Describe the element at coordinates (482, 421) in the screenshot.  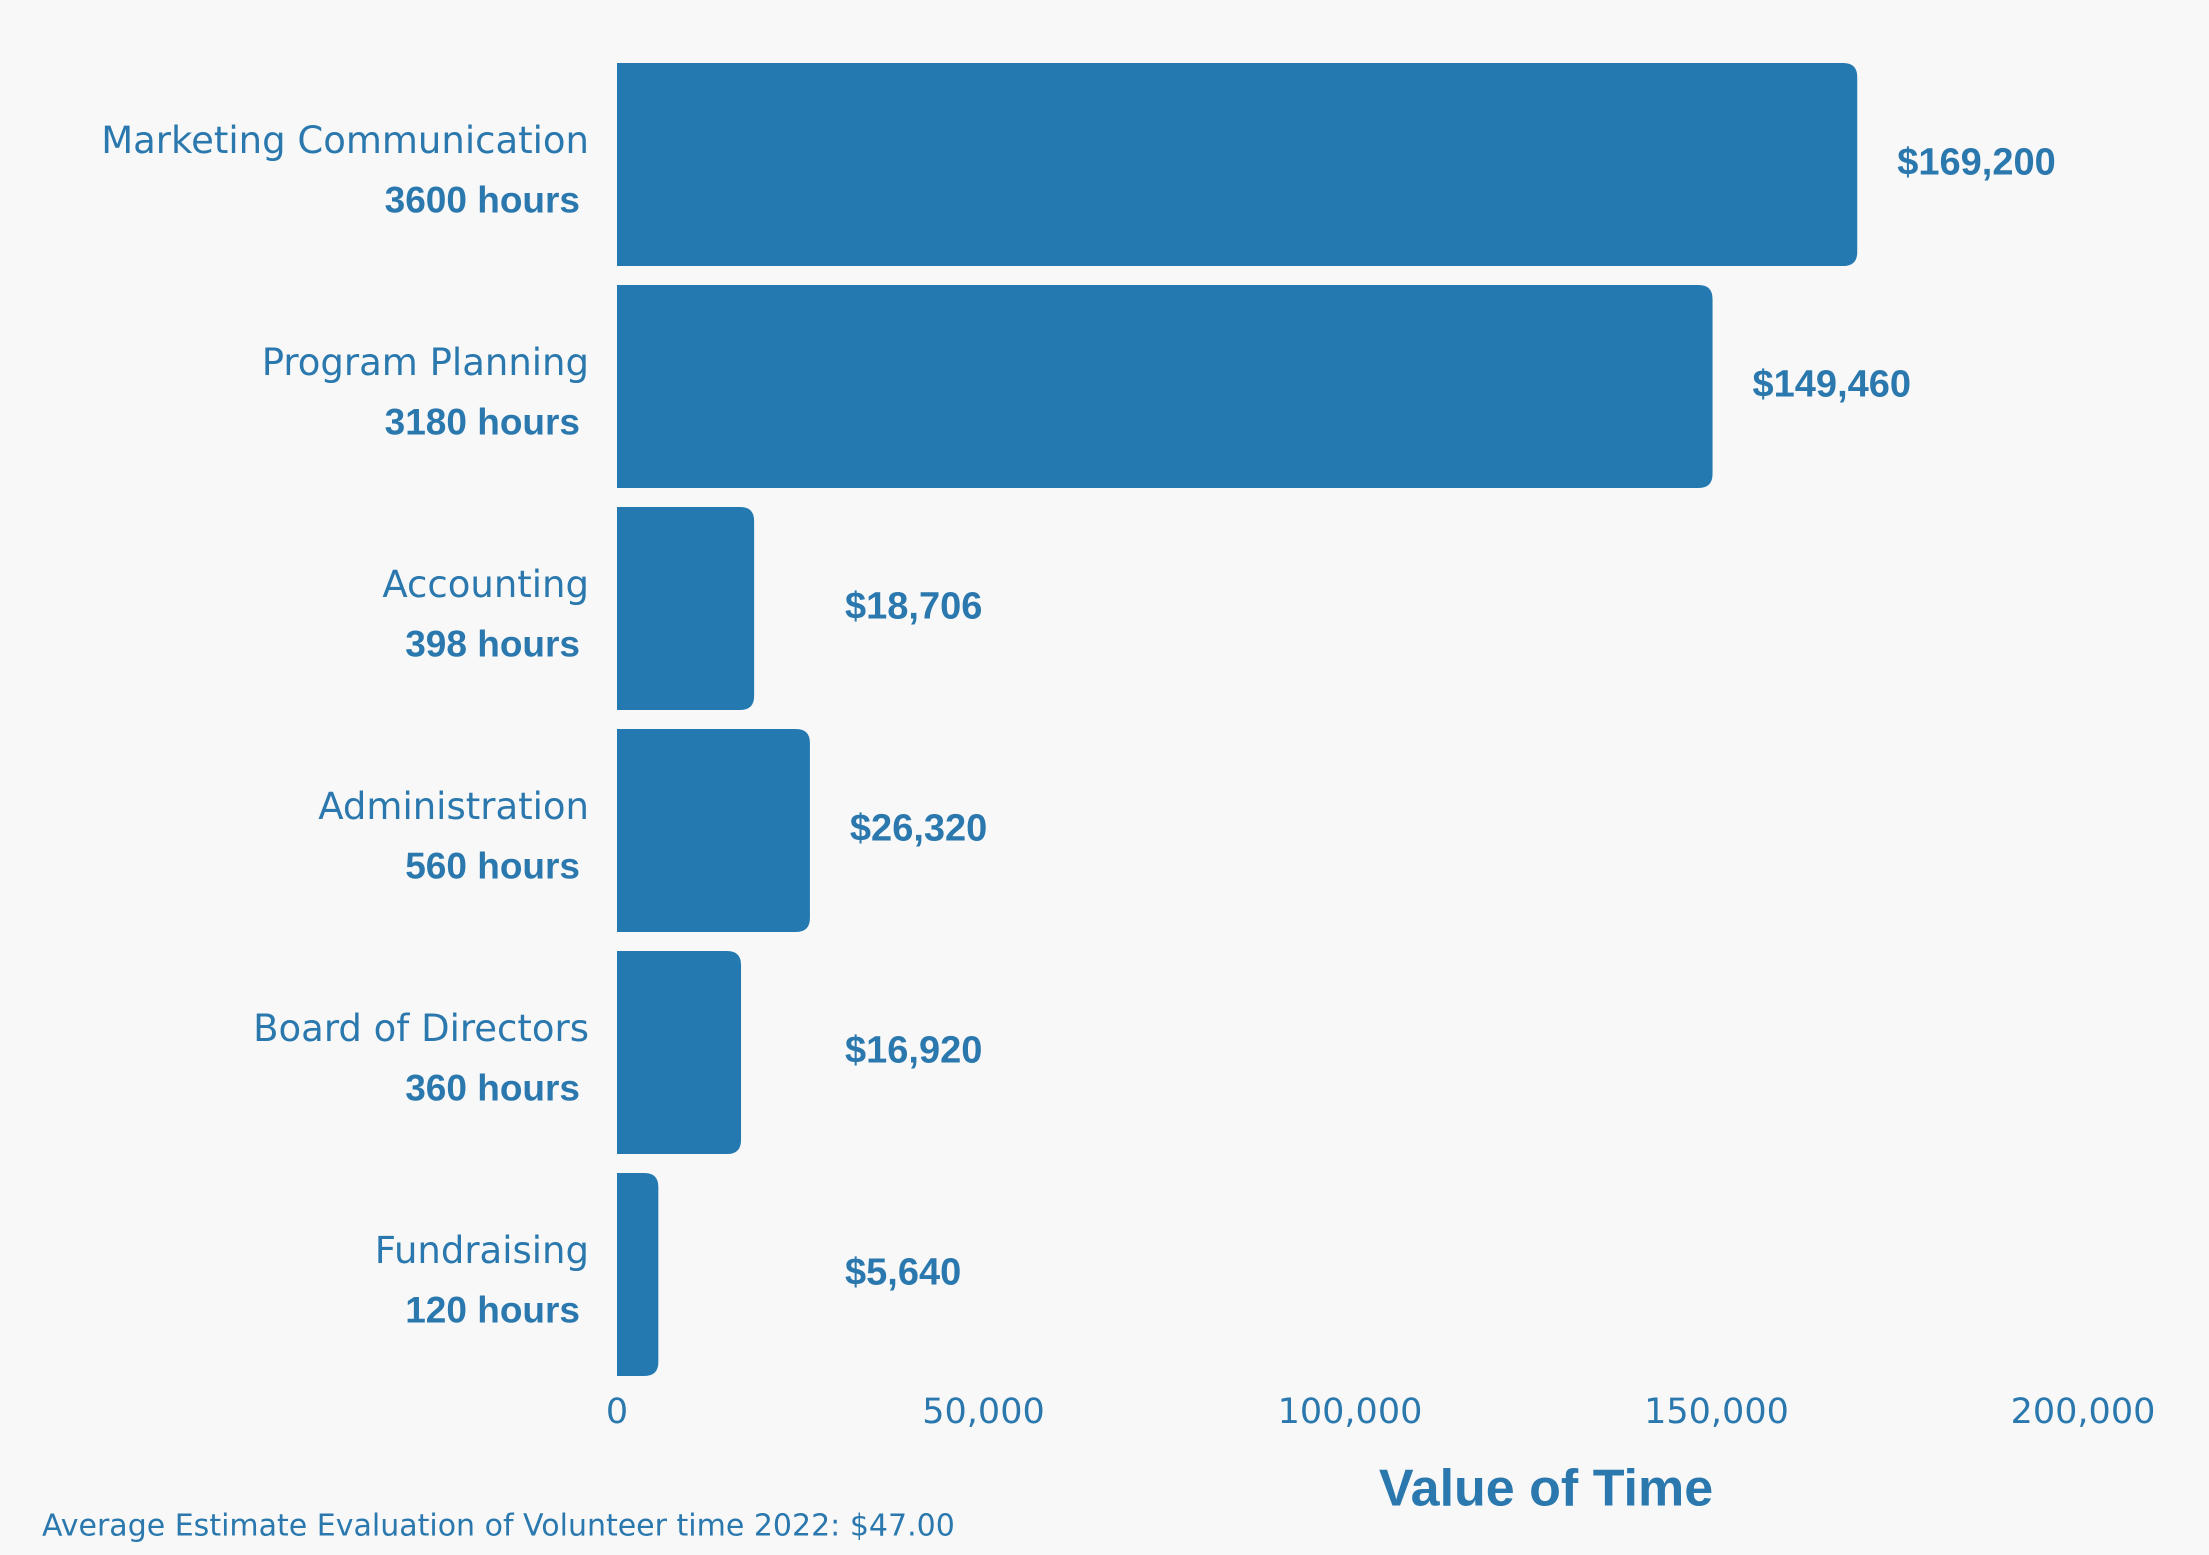
I see `category-hours: 3180 hours` at that location.